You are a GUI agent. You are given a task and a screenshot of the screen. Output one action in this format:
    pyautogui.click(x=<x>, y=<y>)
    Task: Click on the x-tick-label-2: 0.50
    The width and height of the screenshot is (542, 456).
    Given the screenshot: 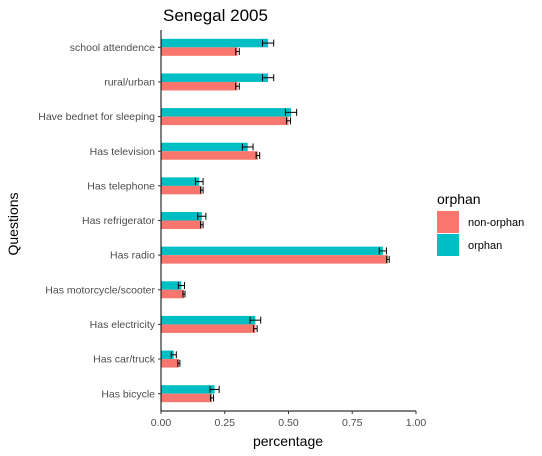 What is the action you would take?
    pyautogui.click(x=288, y=423)
    